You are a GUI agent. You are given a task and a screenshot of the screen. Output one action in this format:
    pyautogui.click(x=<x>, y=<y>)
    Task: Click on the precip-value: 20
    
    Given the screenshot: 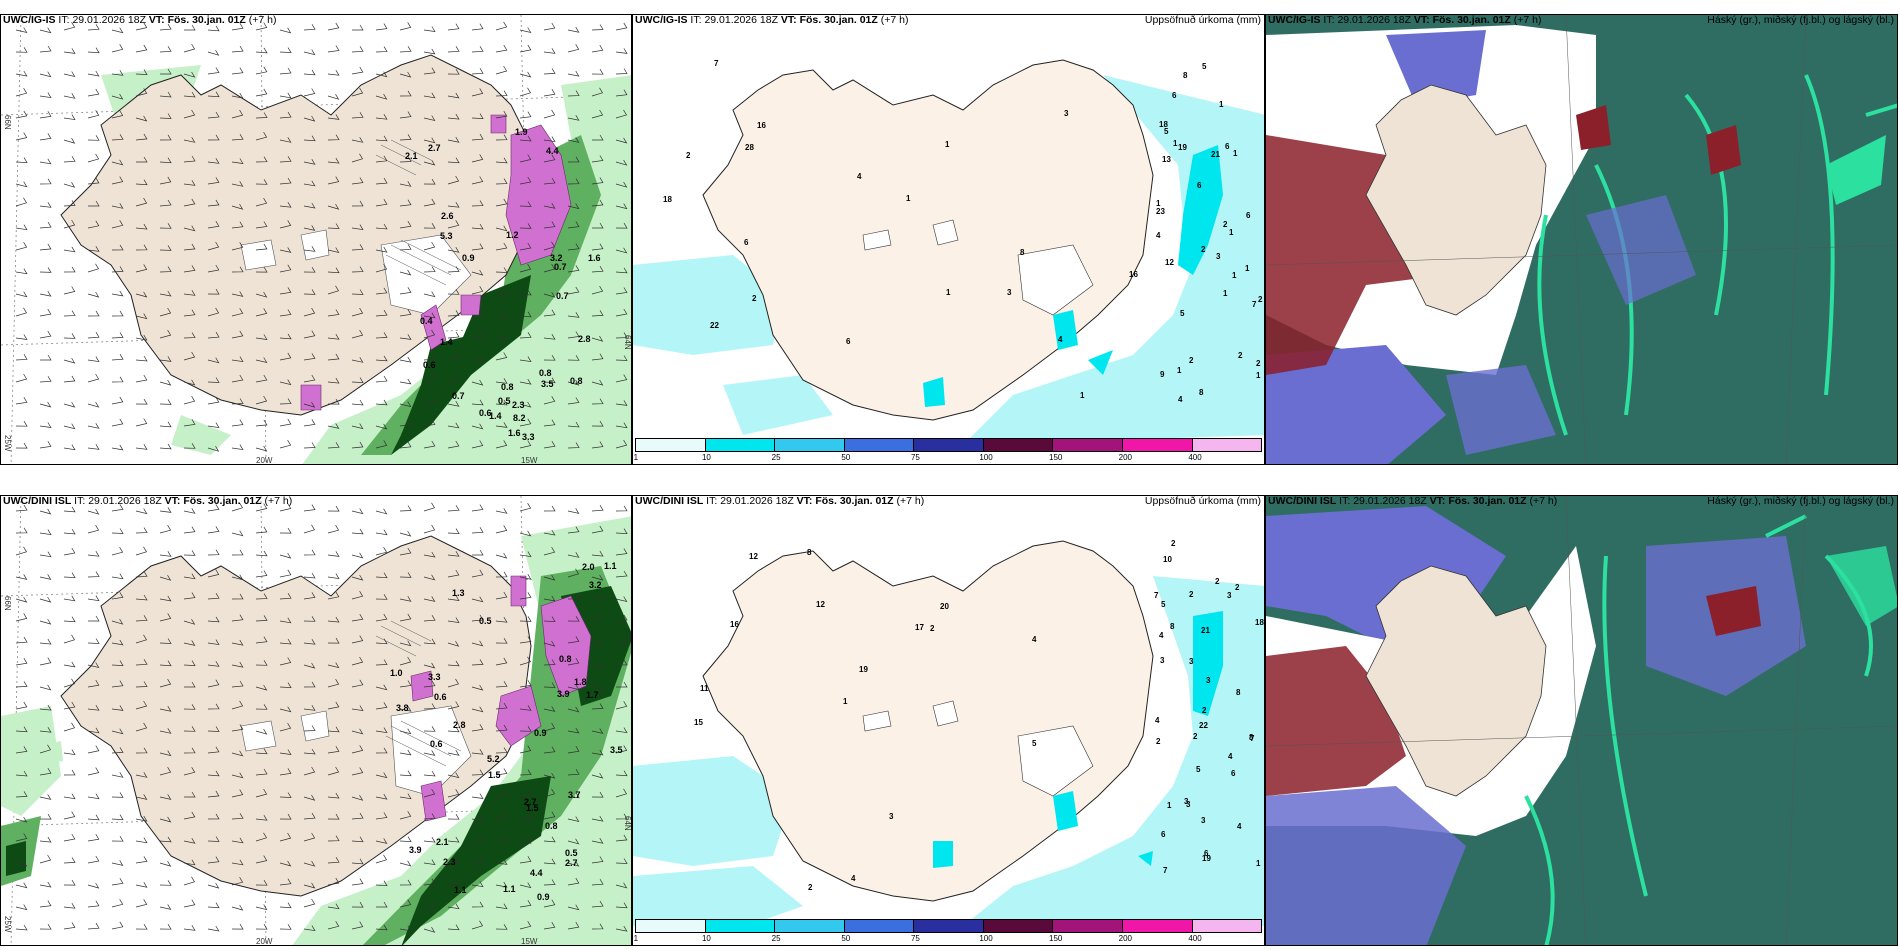 What is the action you would take?
    pyautogui.click(x=944, y=606)
    